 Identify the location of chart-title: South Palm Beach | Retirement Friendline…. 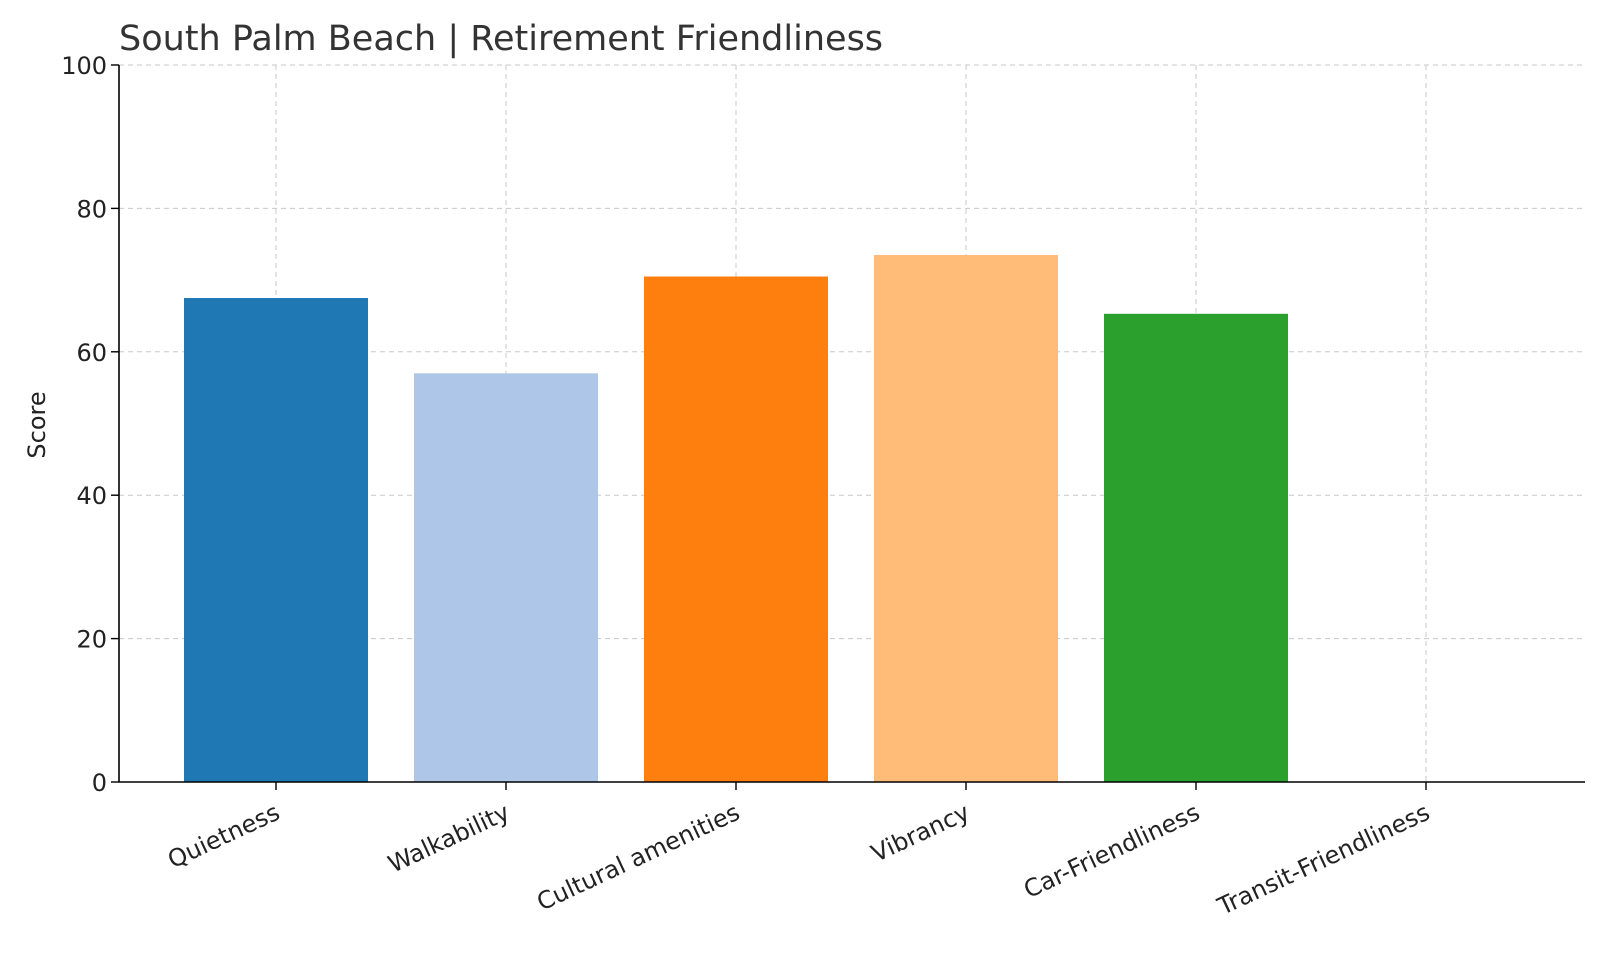
(501, 39).